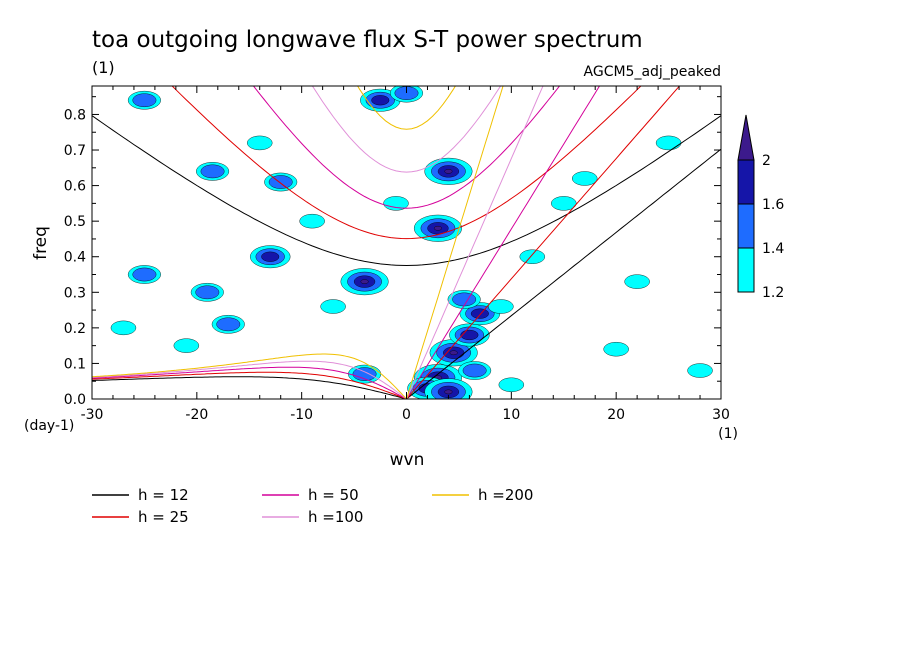  Describe the element at coordinates (406, 415) in the screenshot. I see `x-tick-label: 0` at that location.